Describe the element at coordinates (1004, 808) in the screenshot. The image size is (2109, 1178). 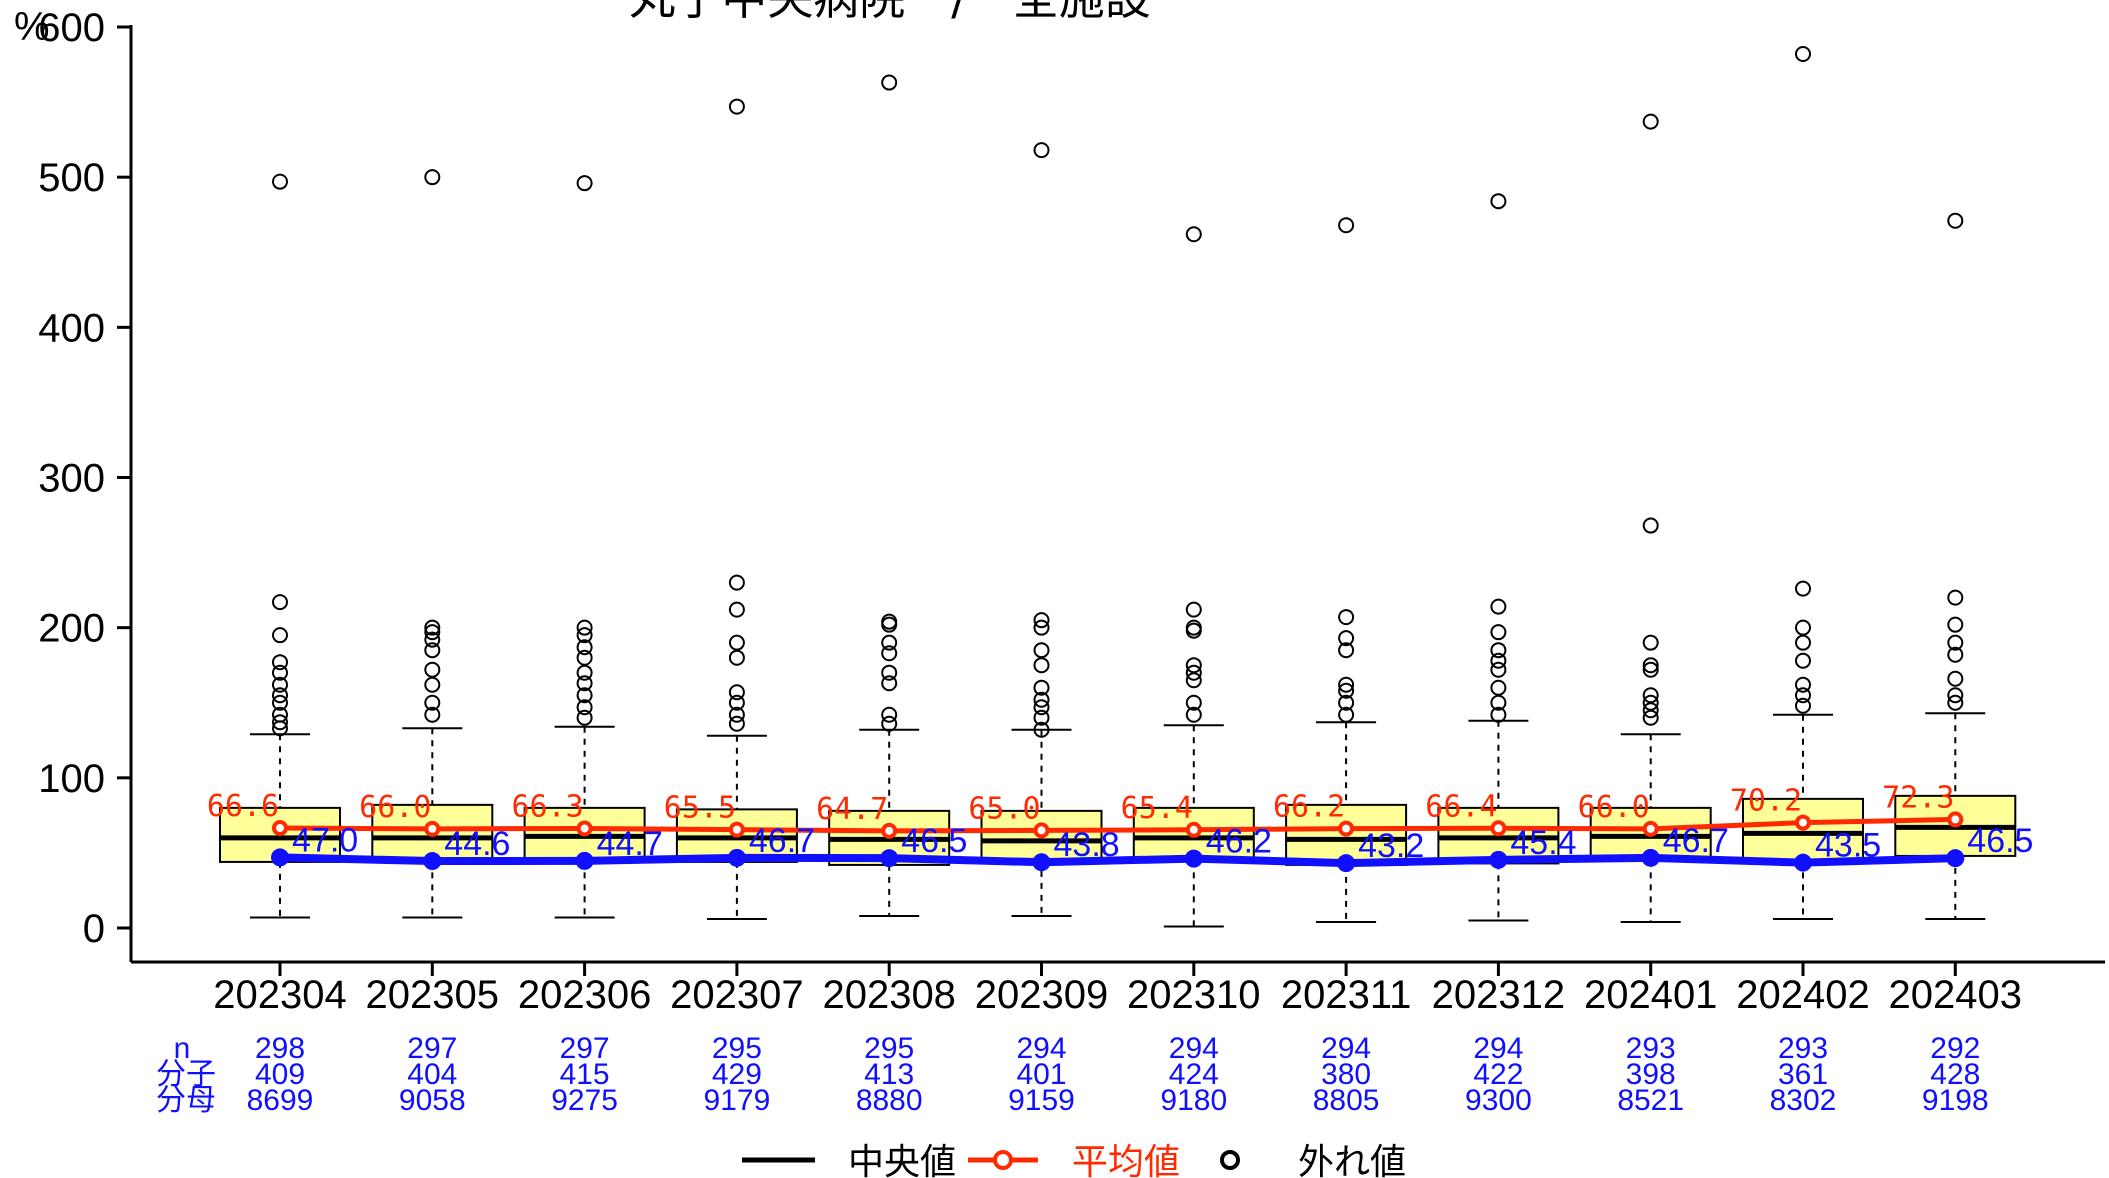
I see `mean-label: 65.0` at that location.